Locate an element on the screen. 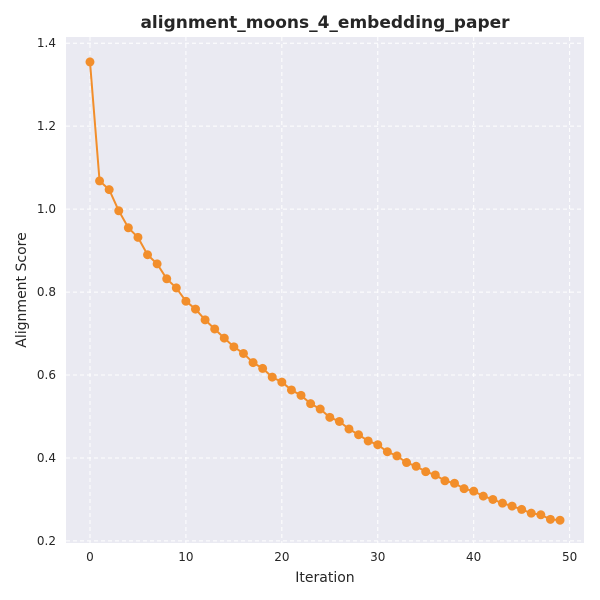 The height and width of the screenshot is (600, 600). x-tick-label: 10 is located at coordinates (185, 557).